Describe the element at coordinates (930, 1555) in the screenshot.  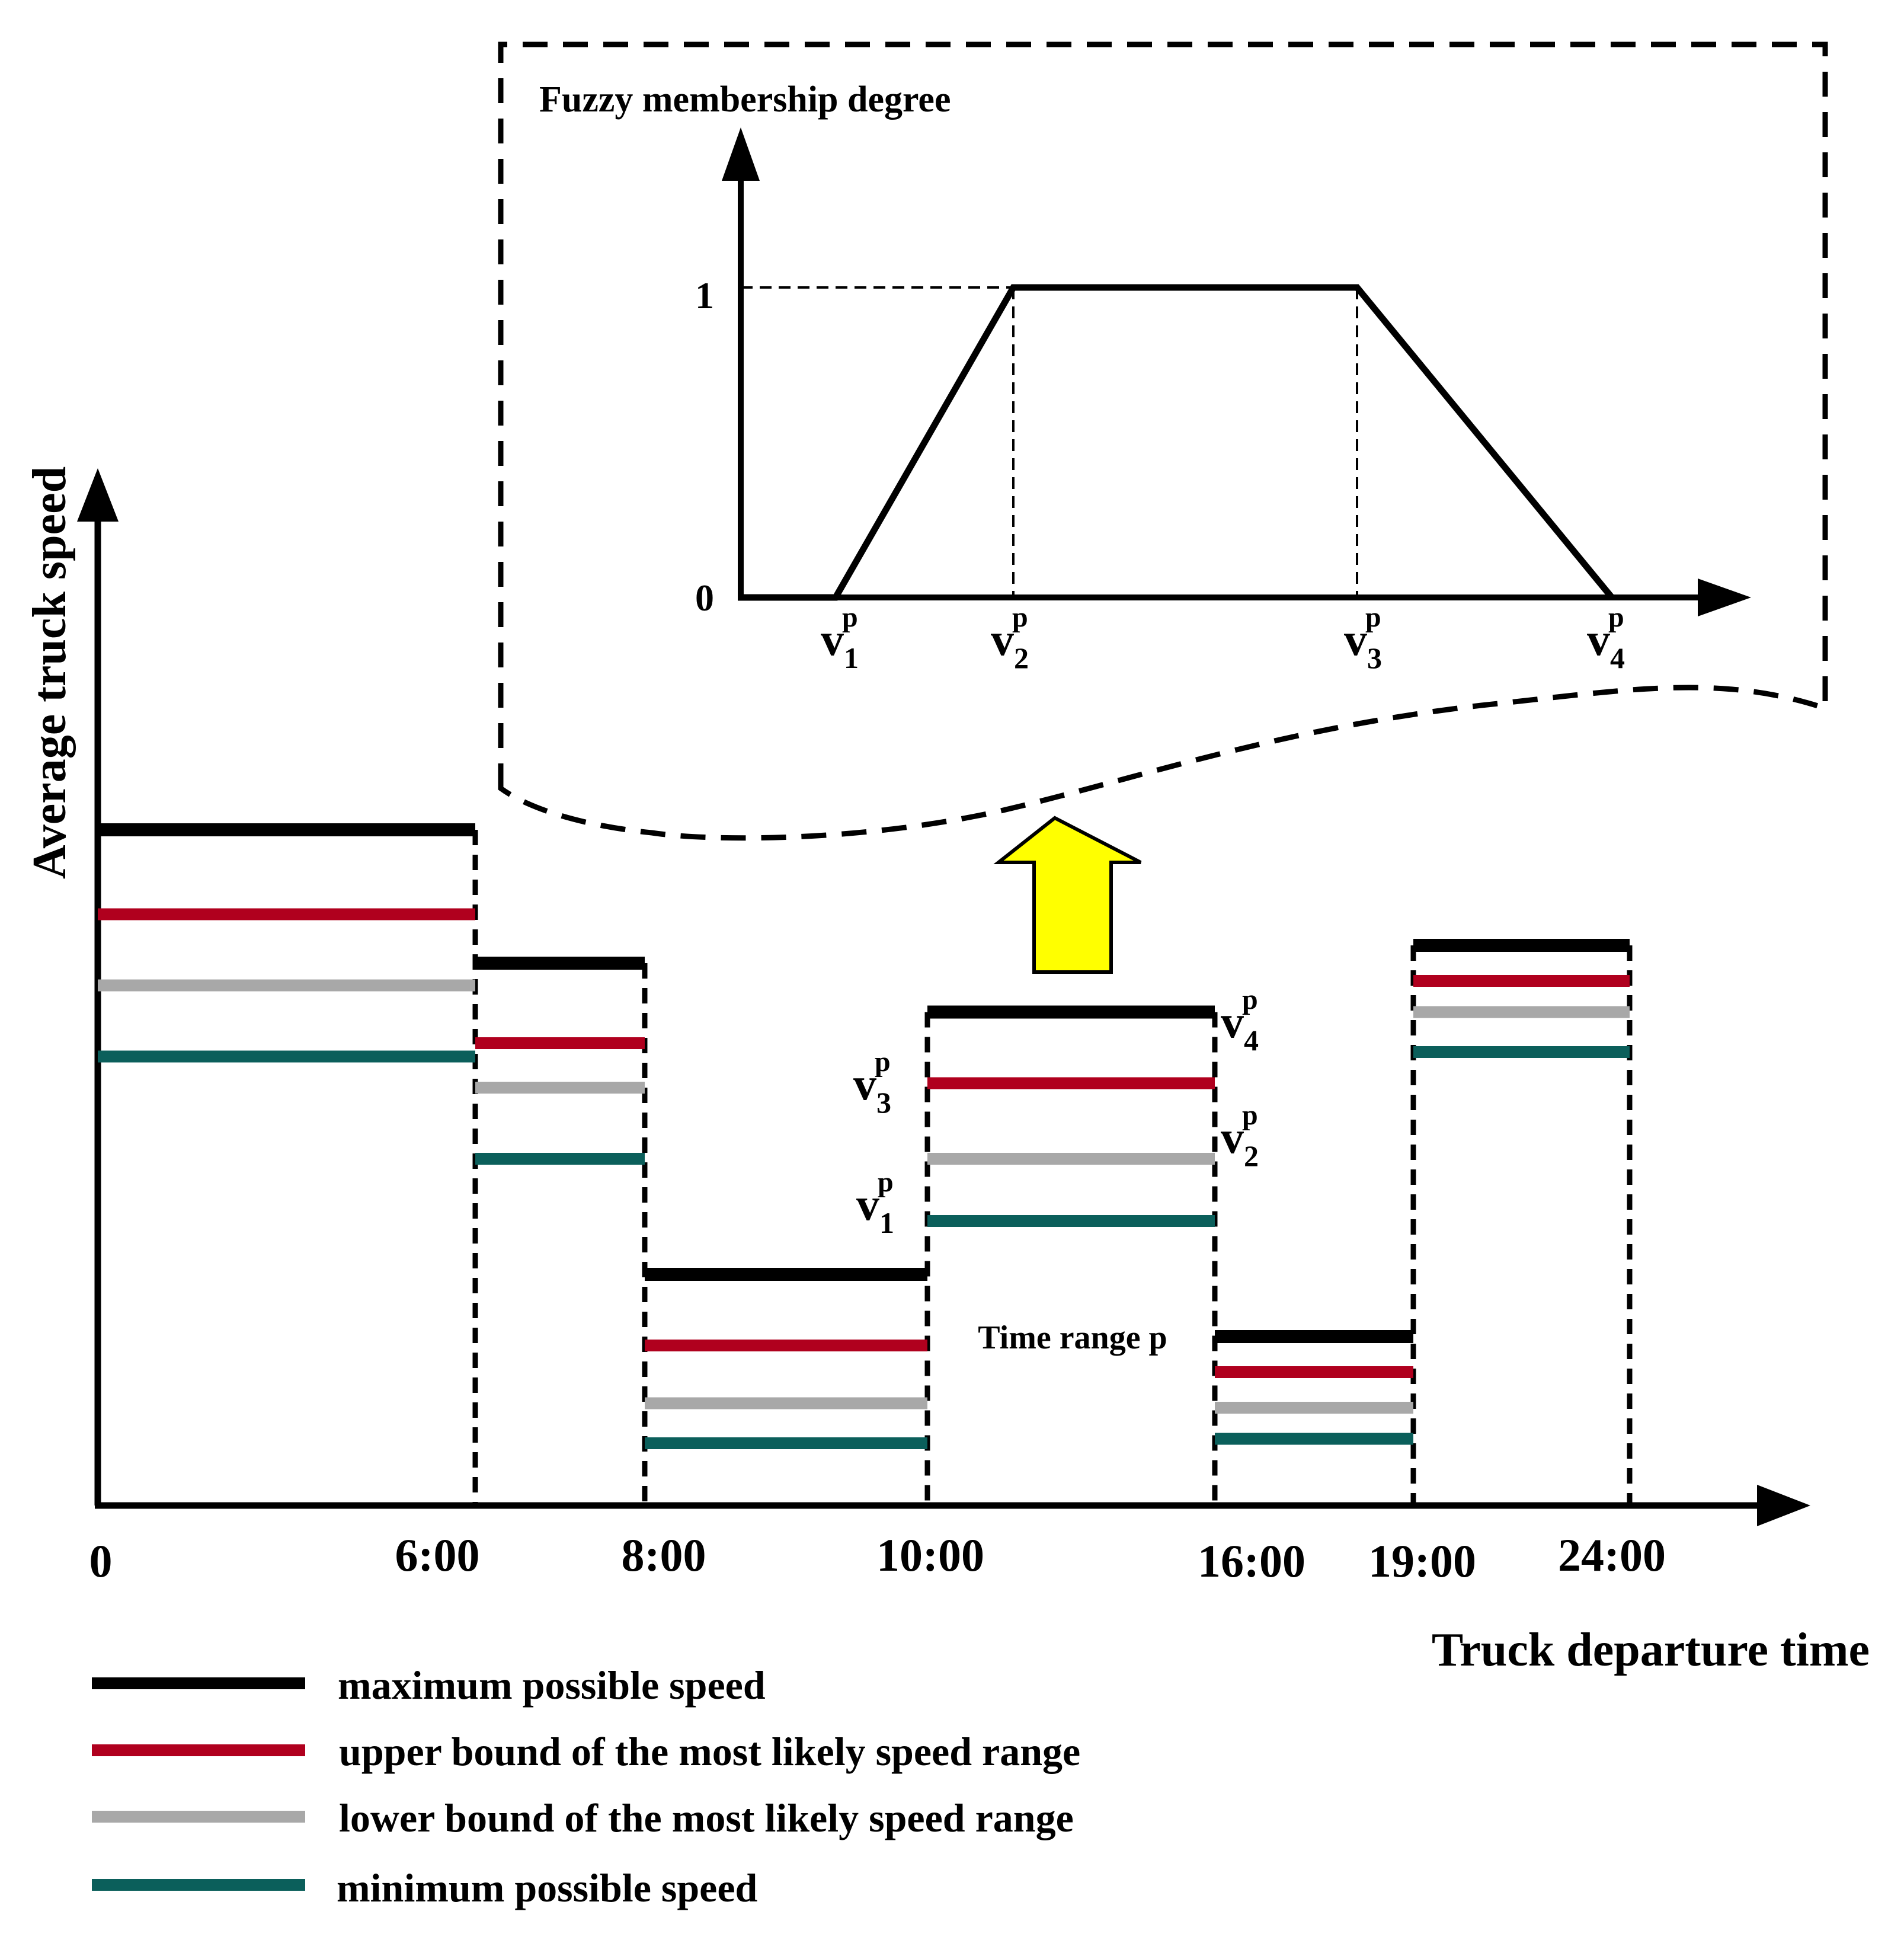
I see `x-tick-label: 10:00` at that location.